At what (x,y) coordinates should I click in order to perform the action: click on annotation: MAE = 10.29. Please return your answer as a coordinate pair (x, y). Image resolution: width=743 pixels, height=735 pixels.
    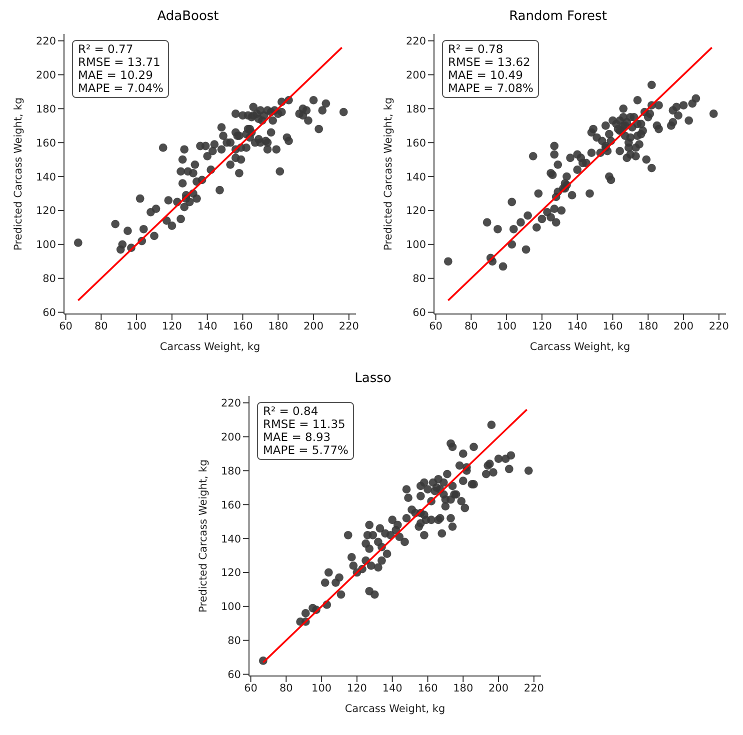
    Looking at the image, I should click on (116, 75).